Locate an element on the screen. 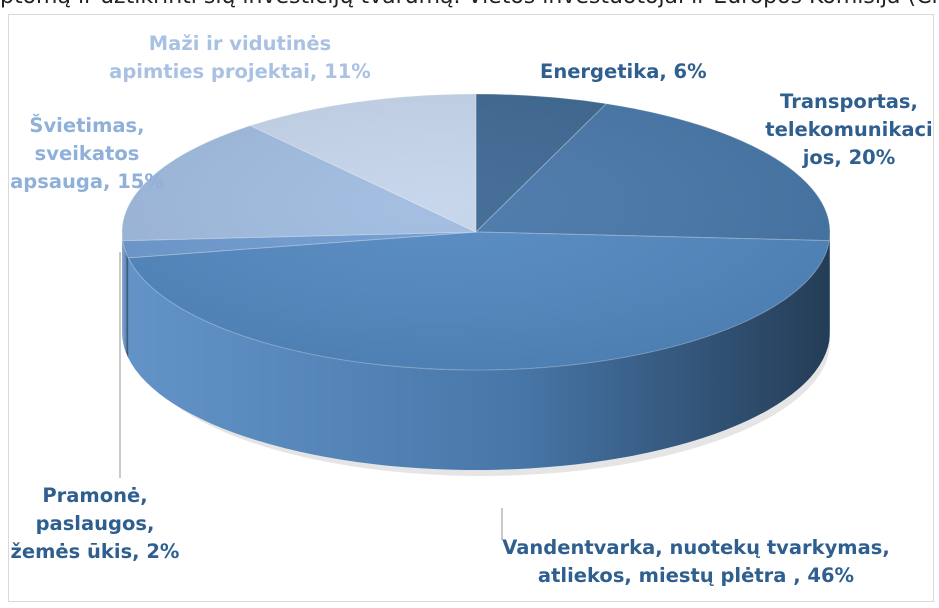 This screenshot has height=608, width=939. data-label-3-line: žemės ūkis, 2% is located at coordinates (95, 551).